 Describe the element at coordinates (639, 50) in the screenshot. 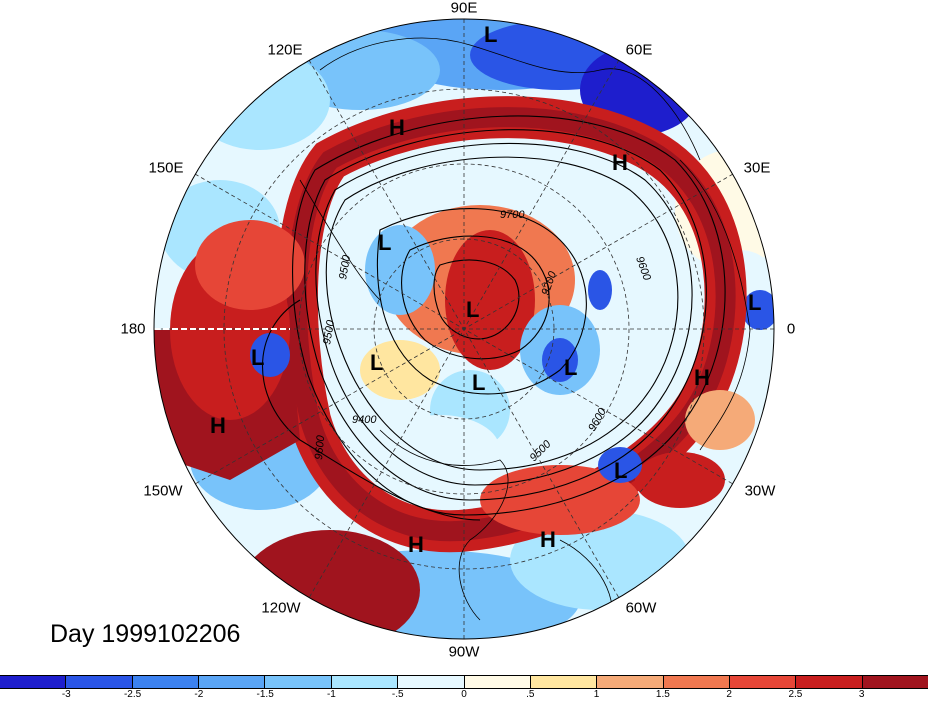

I see `lon-label-60e: 60E` at that location.